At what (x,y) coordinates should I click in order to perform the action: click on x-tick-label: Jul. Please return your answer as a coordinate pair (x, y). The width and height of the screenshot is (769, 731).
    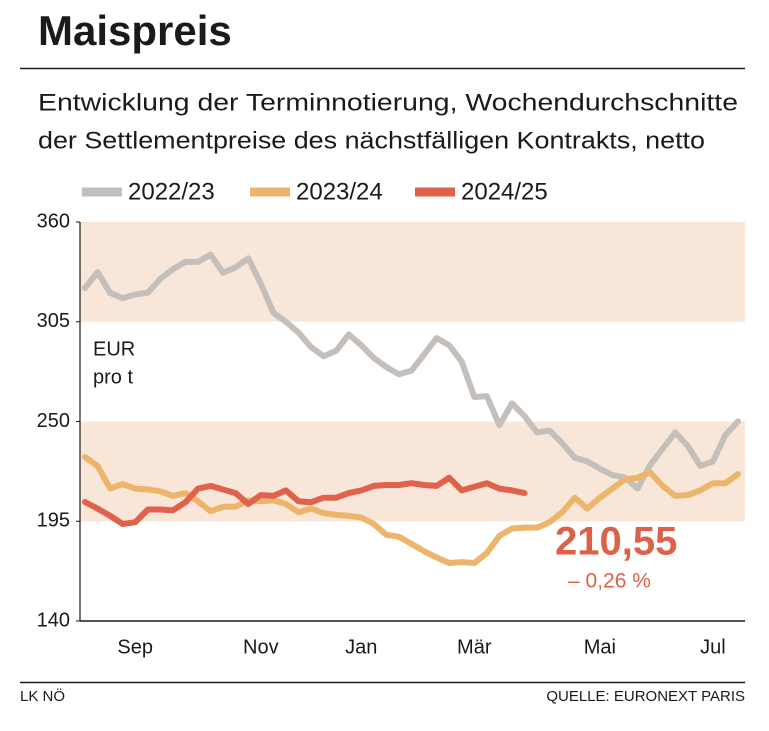
    Looking at the image, I should click on (713, 647).